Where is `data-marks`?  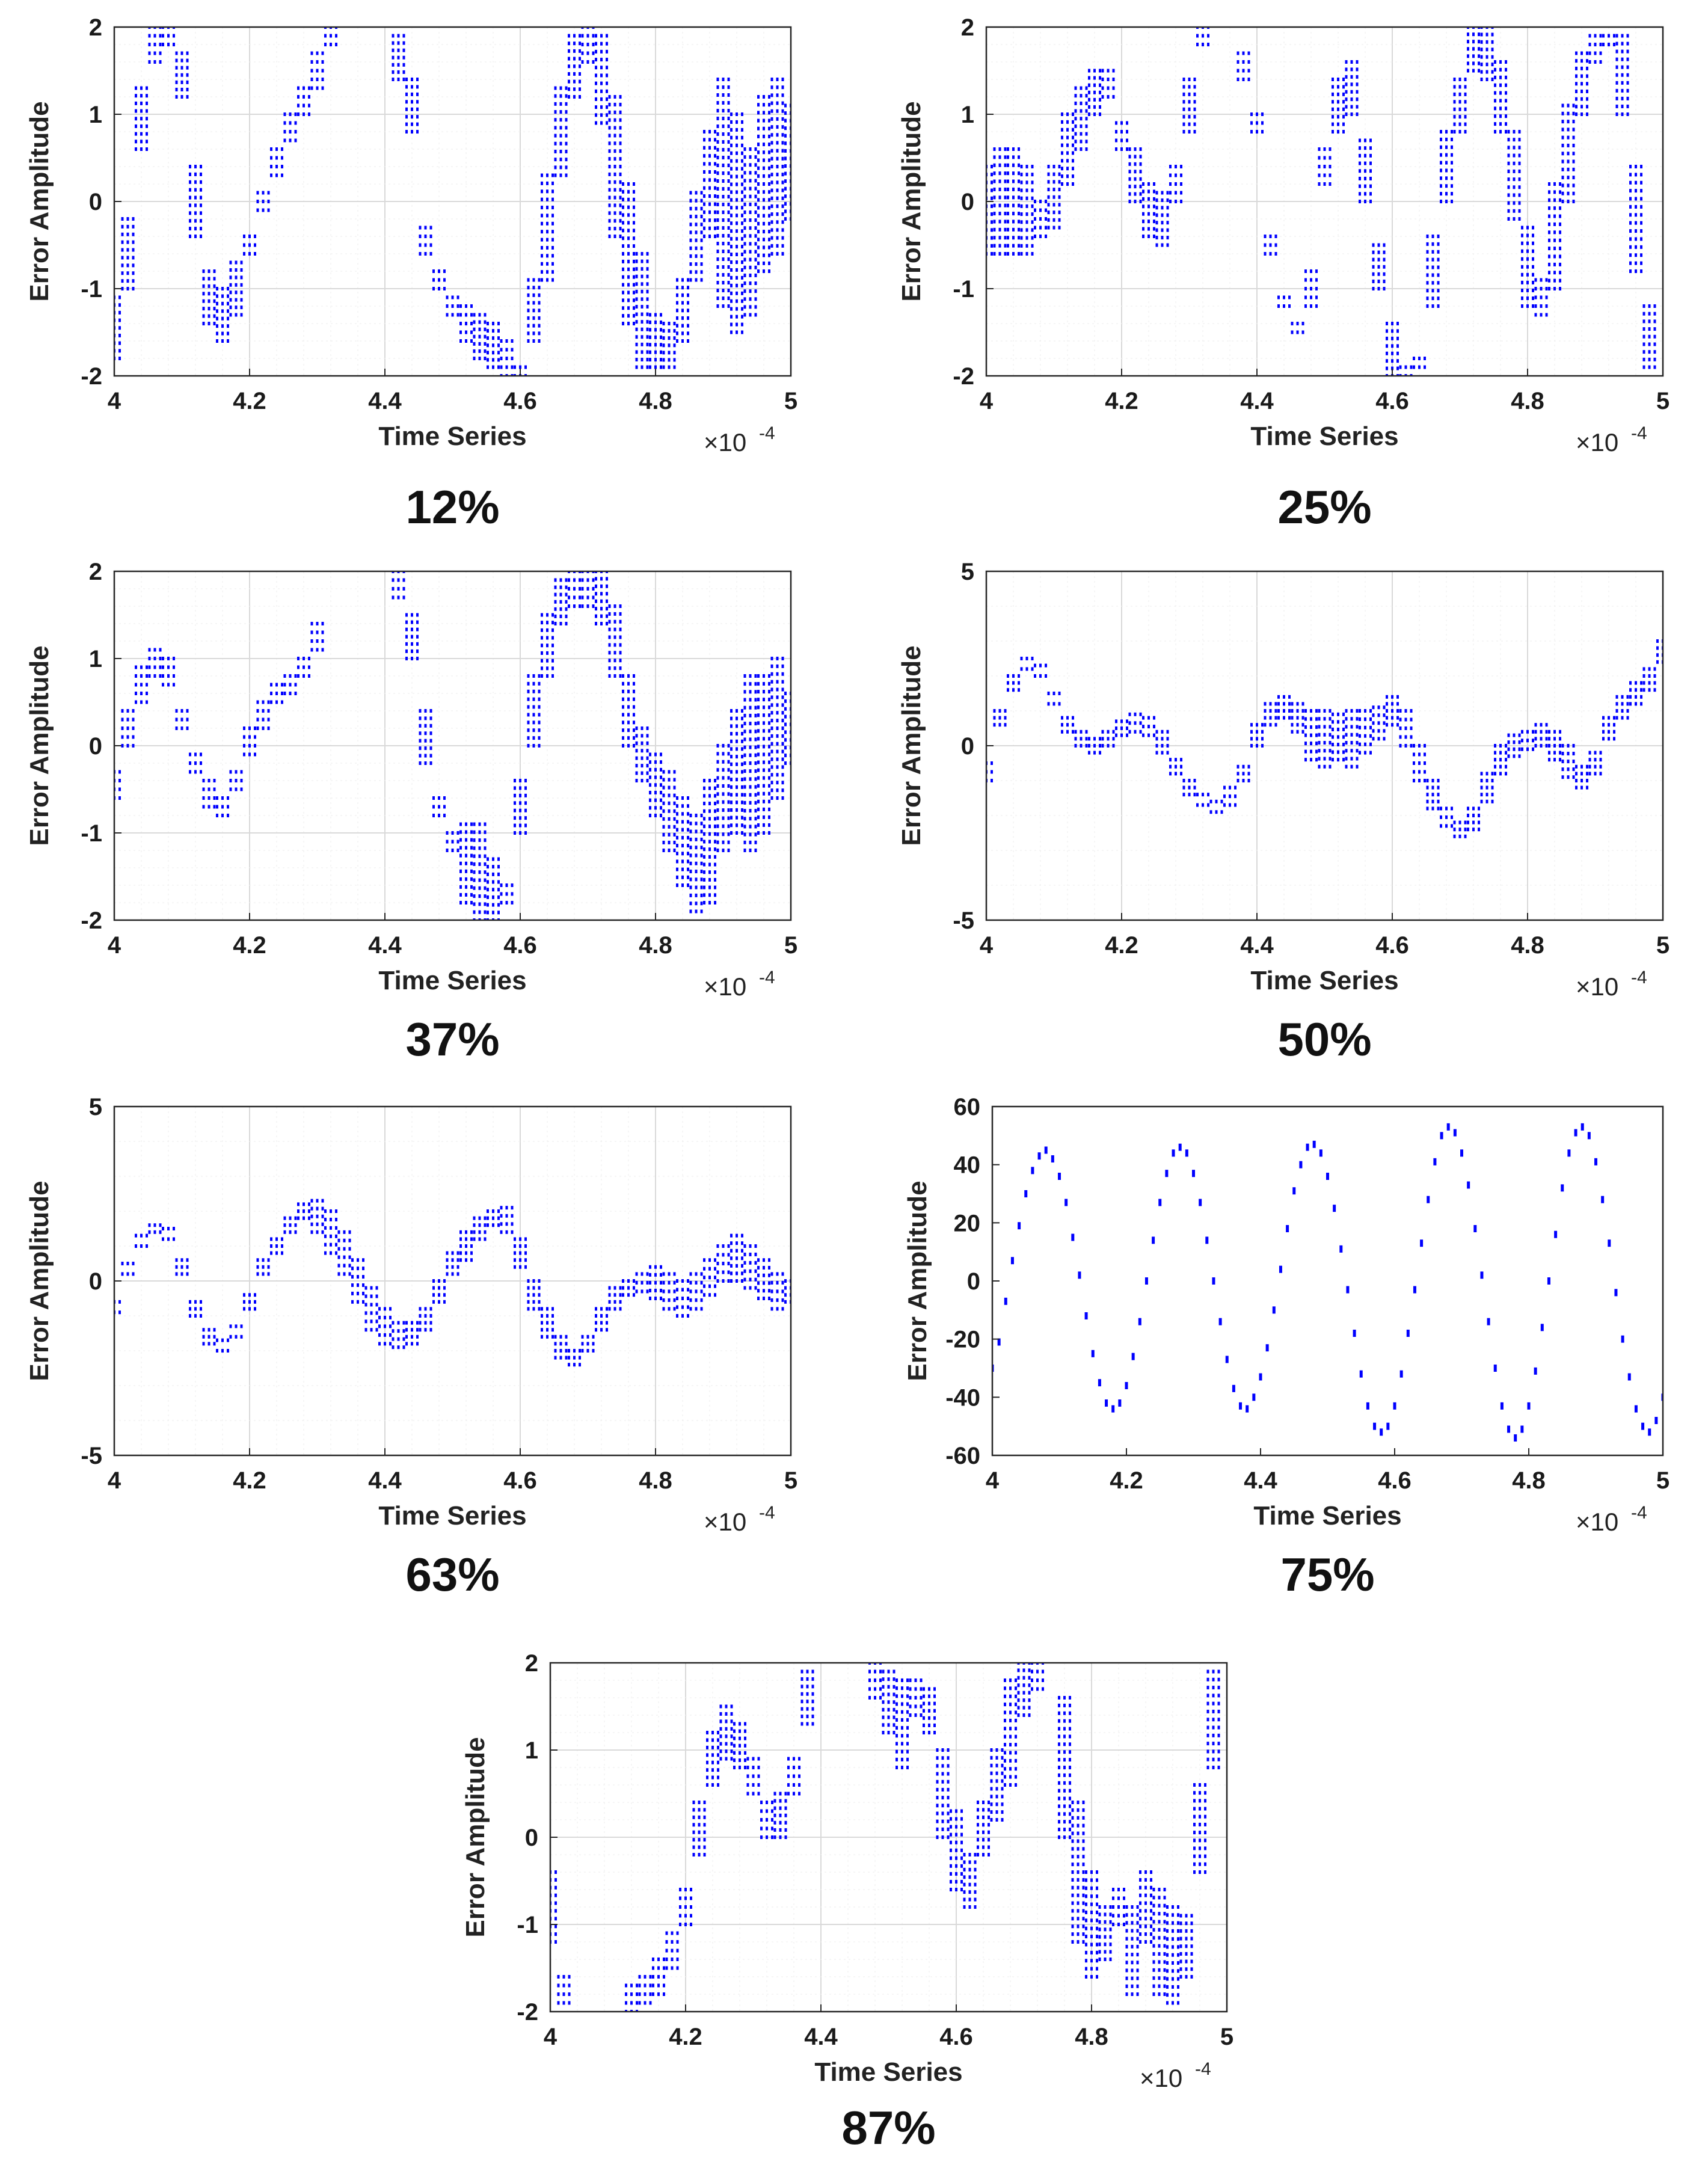 data-marks is located at coordinates (1324, 738).